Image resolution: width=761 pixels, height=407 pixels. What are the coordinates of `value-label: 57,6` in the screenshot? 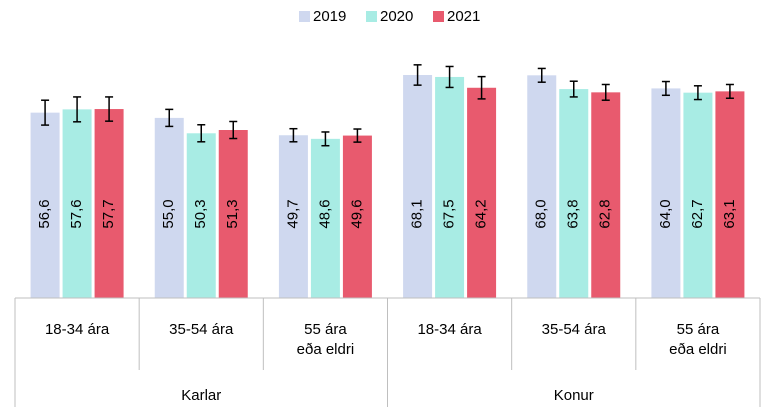 It's located at (76, 213).